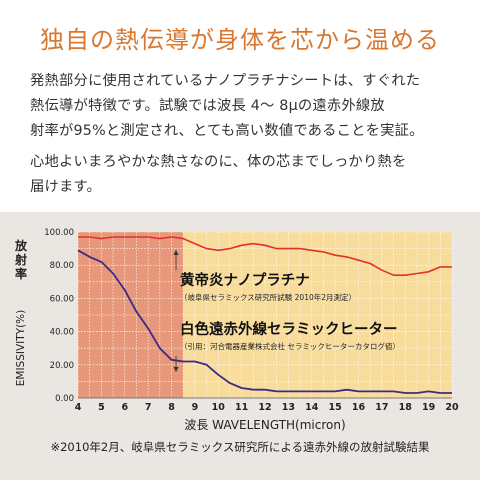 The width and height of the screenshot is (480, 480). Describe the element at coordinates (245, 175) in the screenshot. I see `benefit-paragraph: 心地よいまろやかな熱さなのに、体の芯までしっかり熱を 届けます。` at that location.